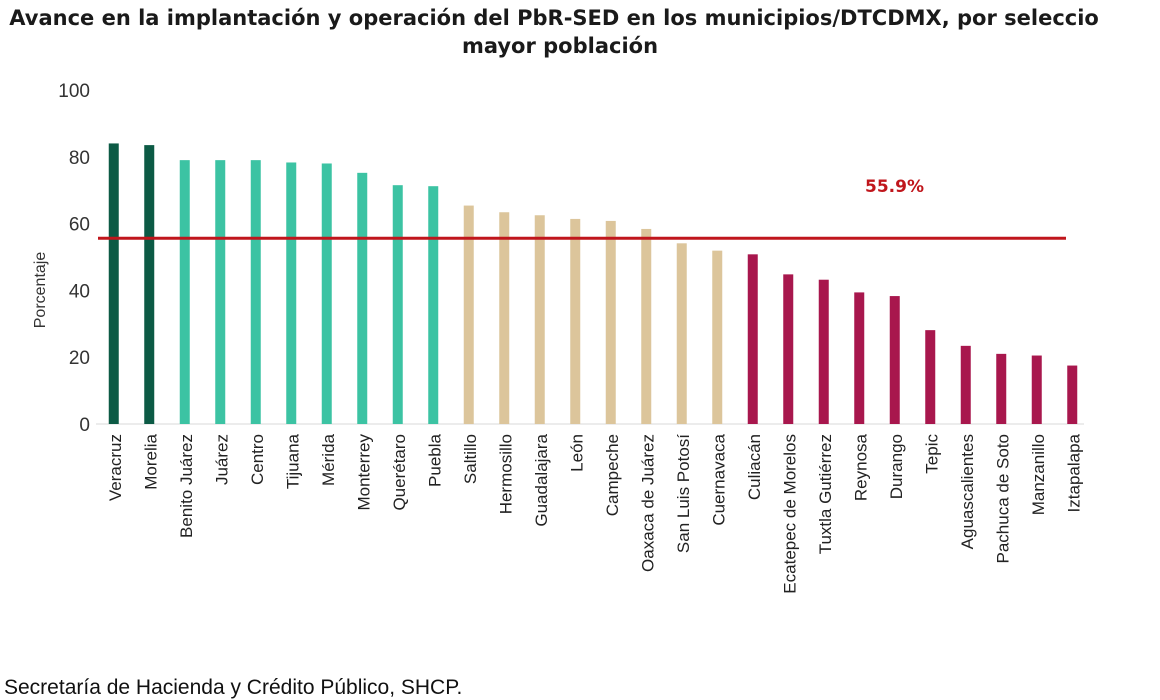 This screenshot has height=700, width=1160. I want to click on y-tick-label: 80, so click(79, 158).